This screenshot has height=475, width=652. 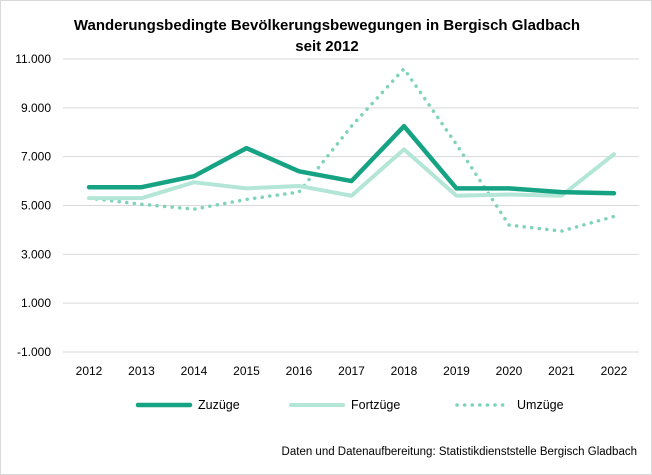 What do you see at coordinates (194, 371) in the screenshot?
I see `x-tick-label: 2014` at bounding box center [194, 371].